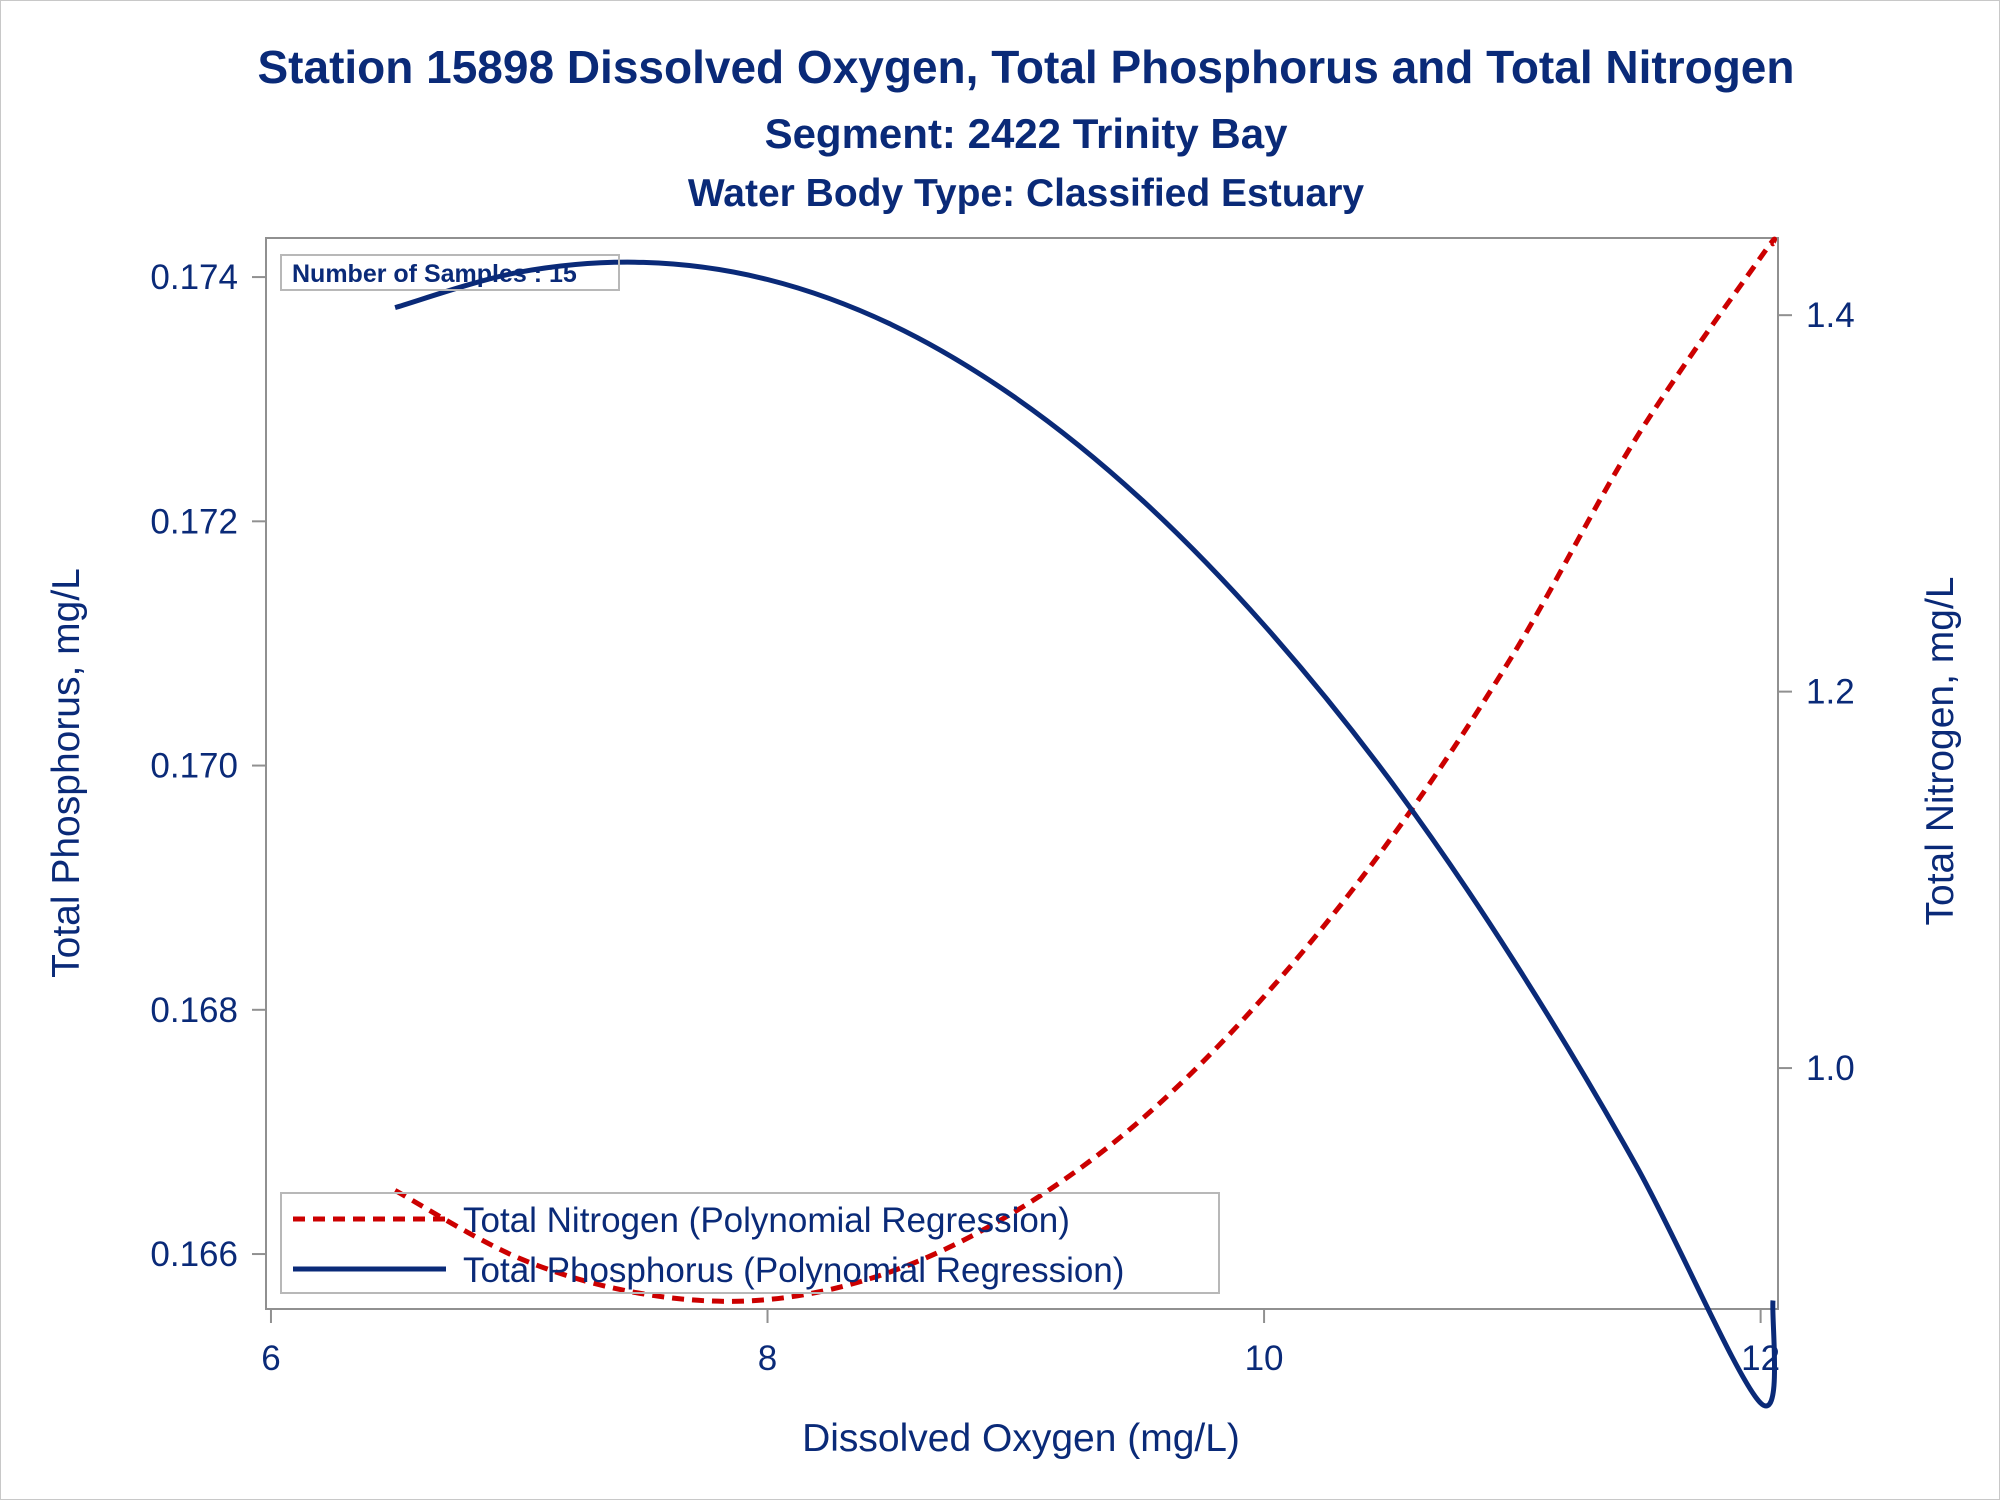  What do you see at coordinates (194, 1254) in the screenshot?
I see `y-left-tick-label: 0.166` at bounding box center [194, 1254].